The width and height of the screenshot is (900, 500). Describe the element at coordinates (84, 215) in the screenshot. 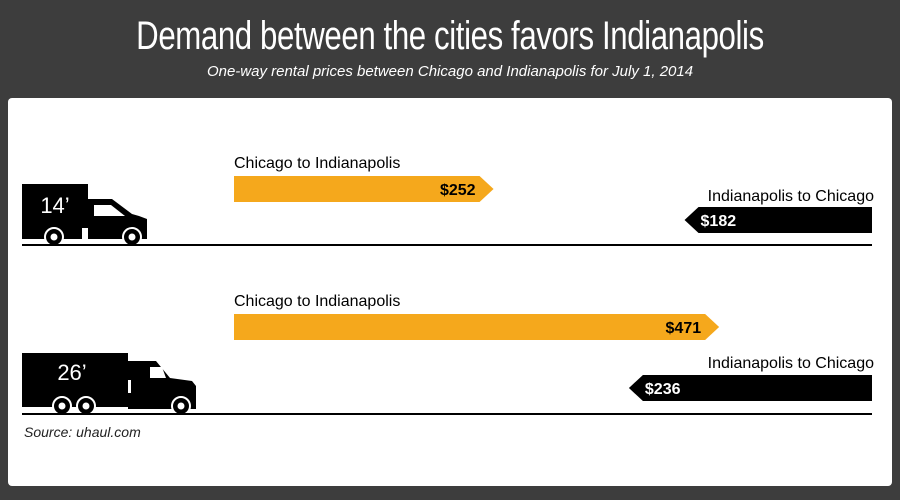

I see `truck-14-icon` at that location.